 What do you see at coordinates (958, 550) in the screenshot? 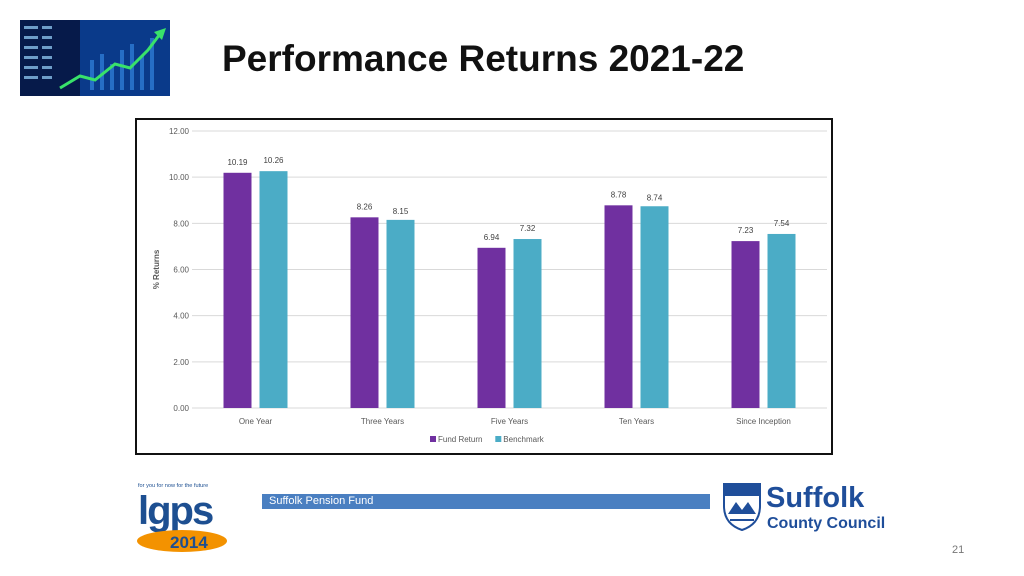
I see `page-number: 21` at bounding box center [958, 550].